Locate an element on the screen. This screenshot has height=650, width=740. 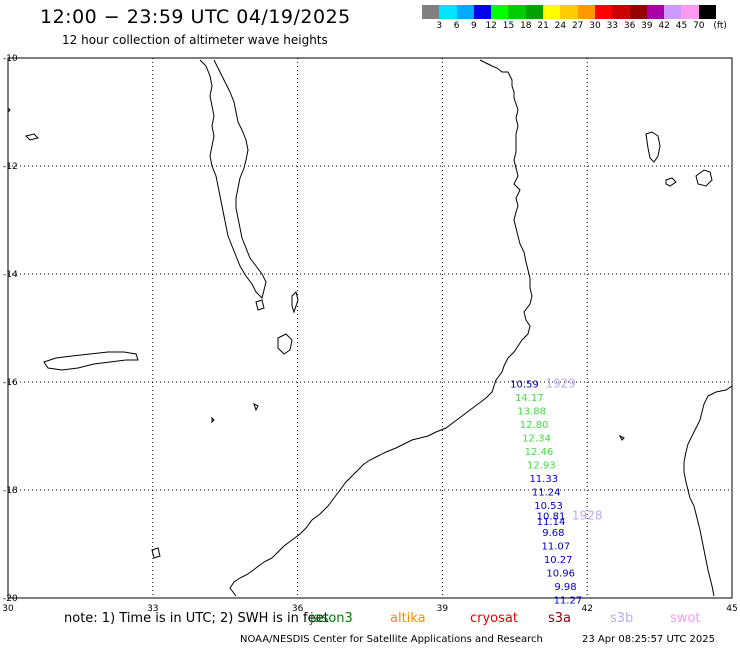
satellite-label-cryosat: cryosat is located at coordinates (494, 618).